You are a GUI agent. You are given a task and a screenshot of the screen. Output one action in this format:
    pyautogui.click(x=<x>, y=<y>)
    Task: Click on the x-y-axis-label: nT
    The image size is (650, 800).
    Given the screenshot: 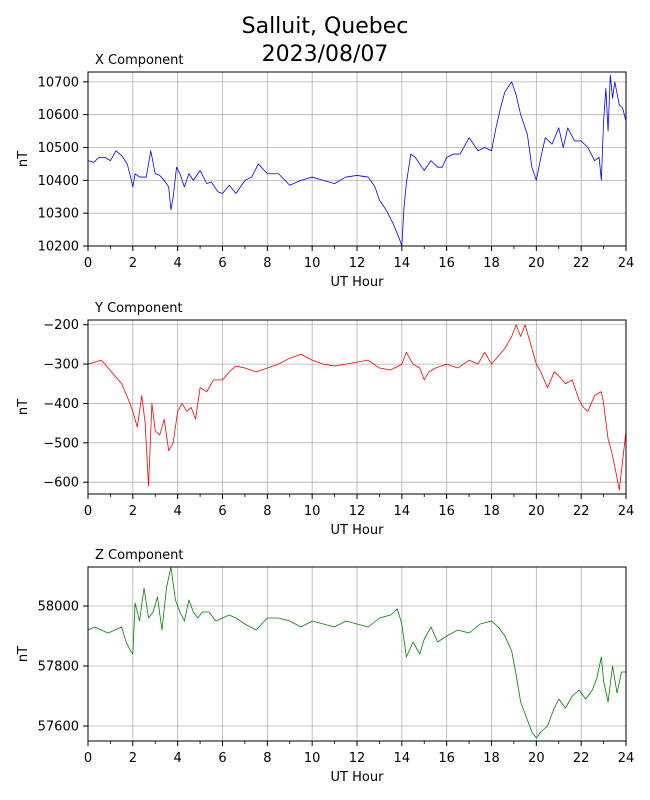 What is the action you would take?
    pyautogui.click(x=23, y=159)
    